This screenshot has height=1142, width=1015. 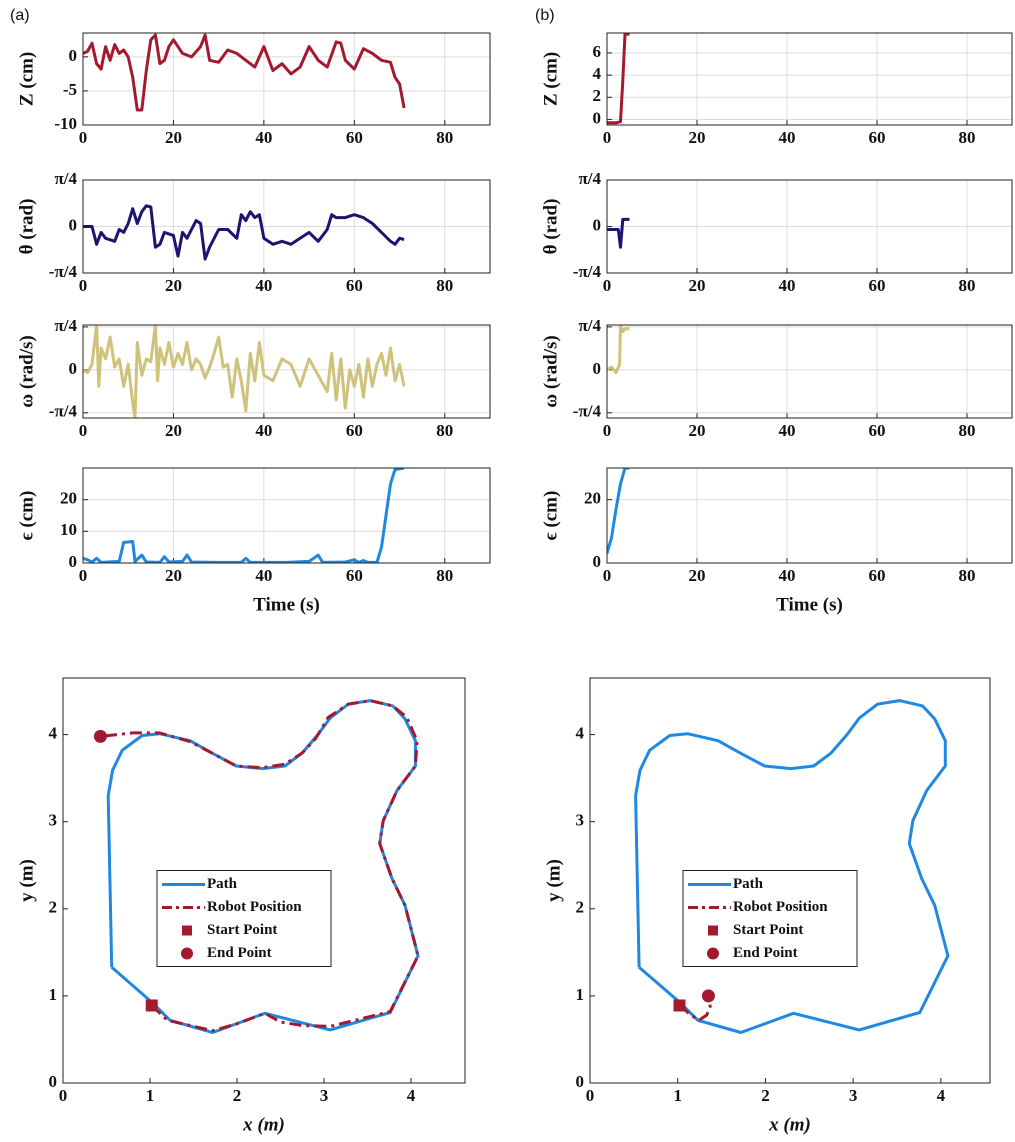 I want to click on y-tick-label: 10, so click(x=68, y=529).